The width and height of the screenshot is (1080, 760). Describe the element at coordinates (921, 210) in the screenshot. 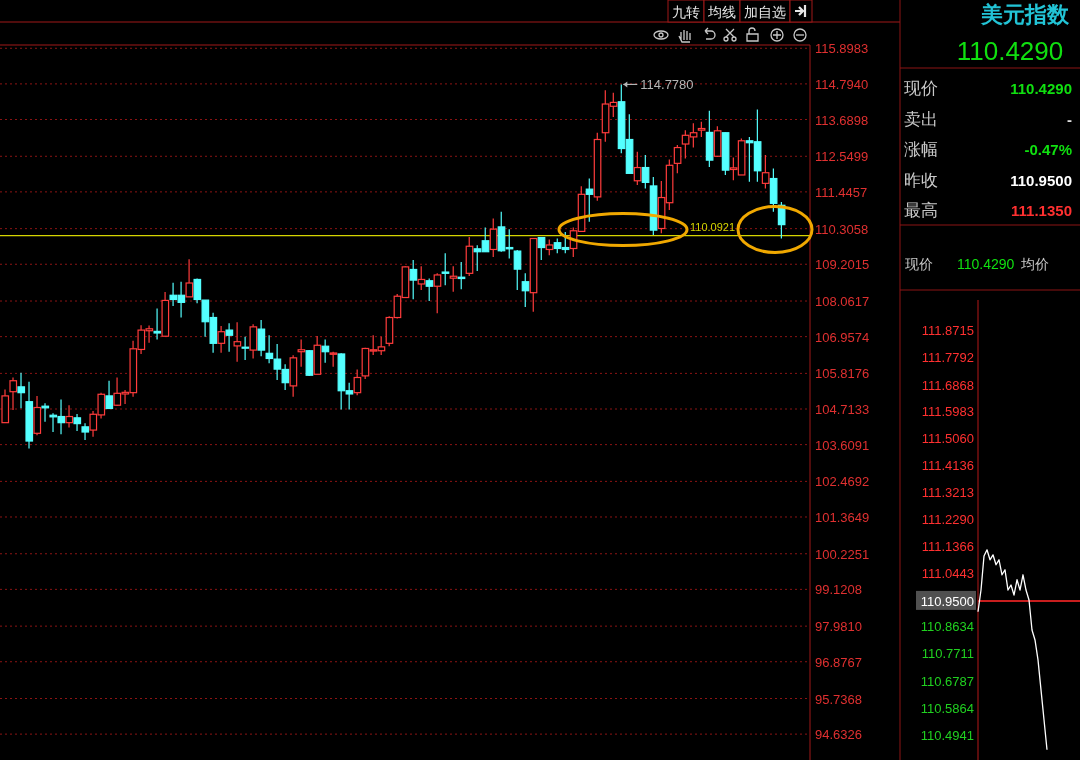

I see `text: 最高` at that location.